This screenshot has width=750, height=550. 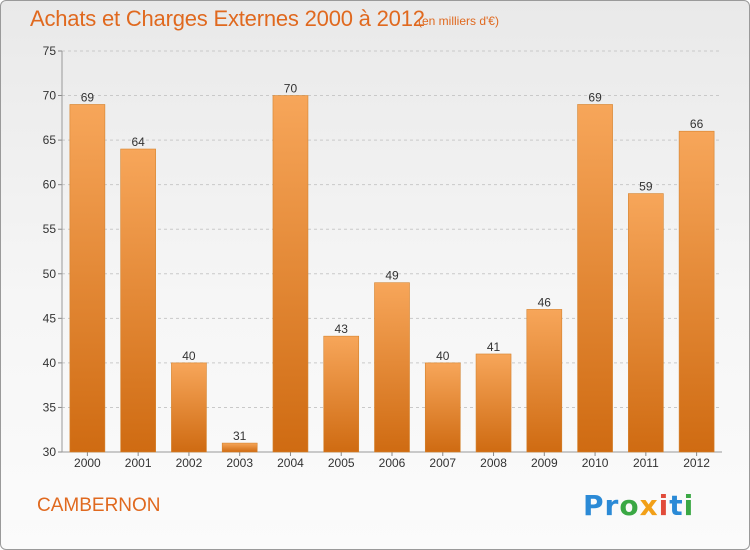 What do you see at coordinates (138, 142) in the screenshot?
I see `data-label: 64` at bounding box center [138, 142].